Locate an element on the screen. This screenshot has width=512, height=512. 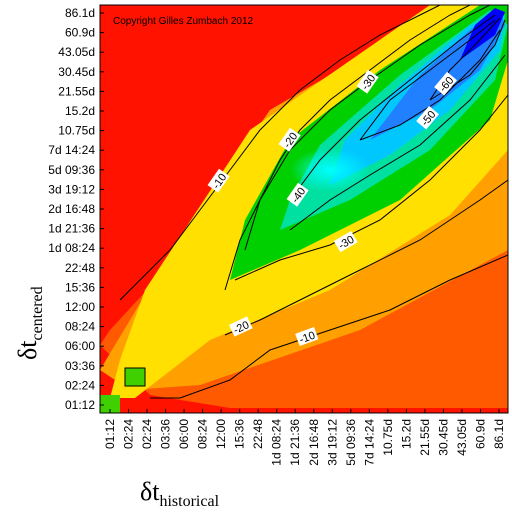
x-tick-label: 1d 08:24 is located at coordinates (277, 442).